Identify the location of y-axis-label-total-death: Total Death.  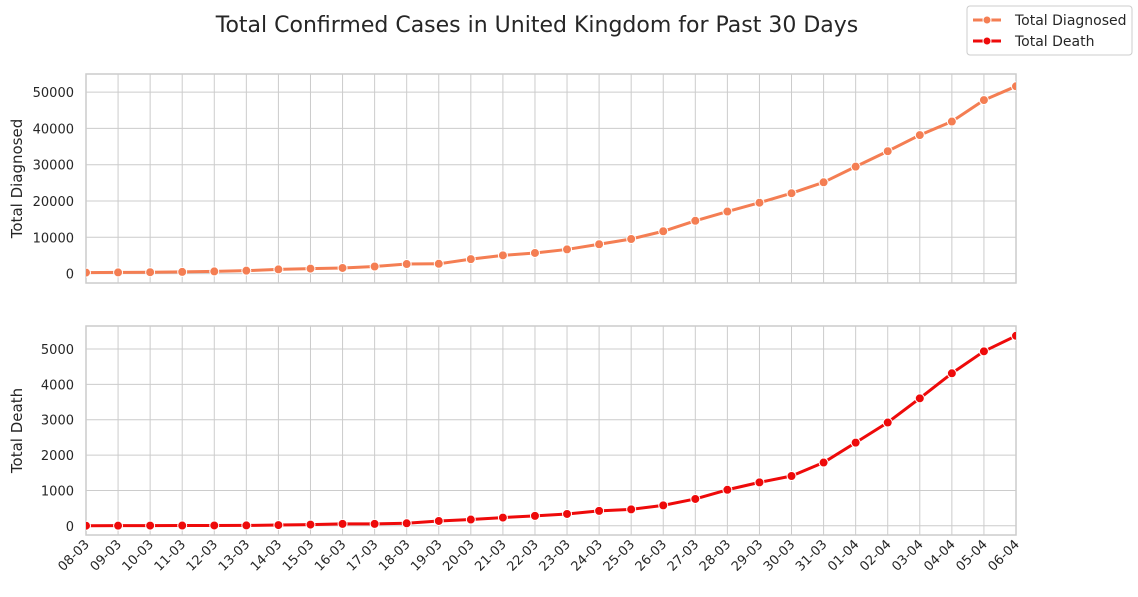
(17, 431).